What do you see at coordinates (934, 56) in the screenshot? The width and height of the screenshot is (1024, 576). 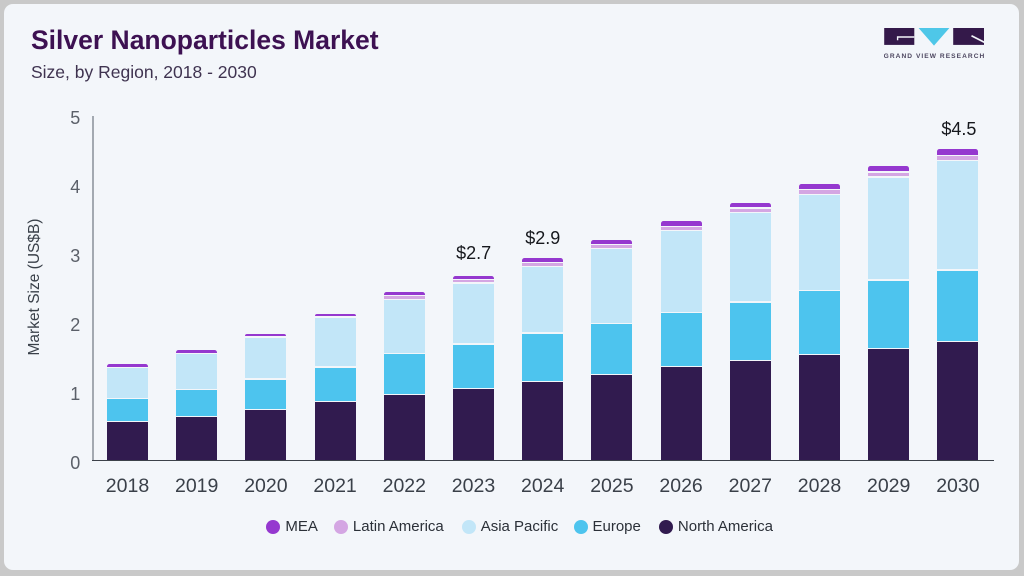 I see `svg-text: GRAND VIEW RESEARCH` at bounding box center [934, 56].